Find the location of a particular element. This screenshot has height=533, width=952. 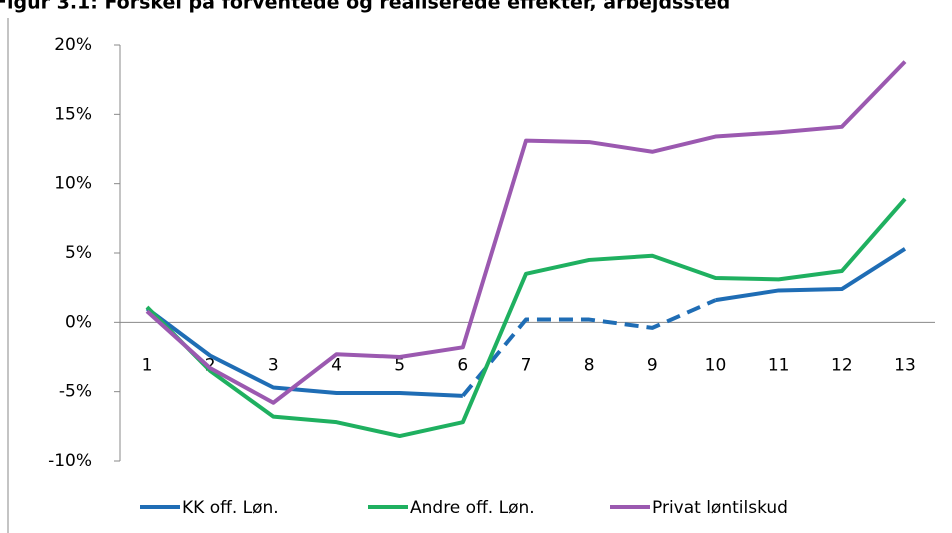

y-tick-label: 20% is located at coordinates (73, 45).